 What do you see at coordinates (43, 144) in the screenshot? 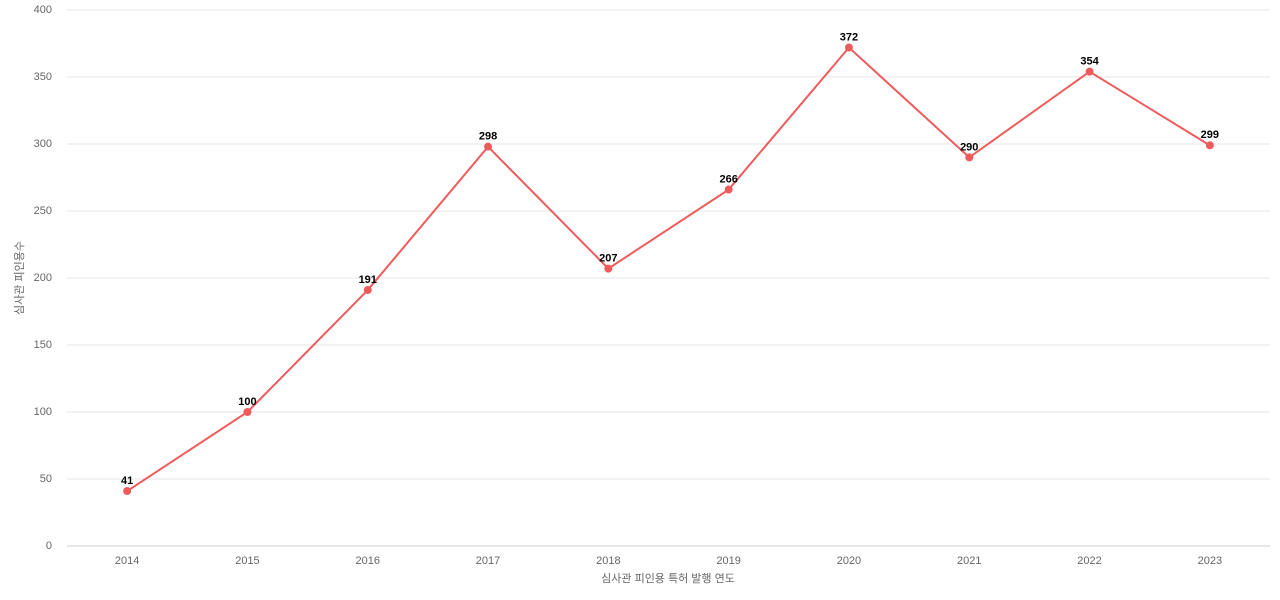
I see `y-tick-label: 300` at bounding box center [43, 144].